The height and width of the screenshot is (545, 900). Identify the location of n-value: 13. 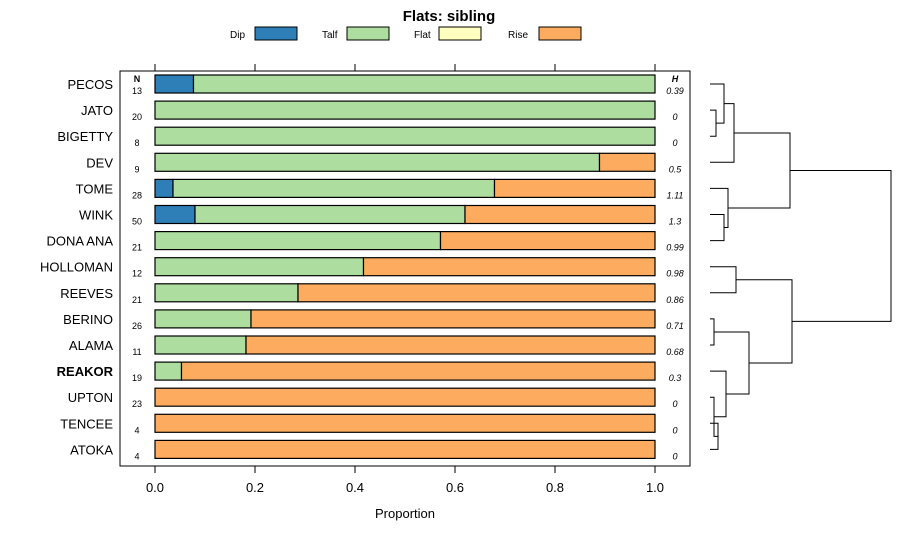
(137, 91).